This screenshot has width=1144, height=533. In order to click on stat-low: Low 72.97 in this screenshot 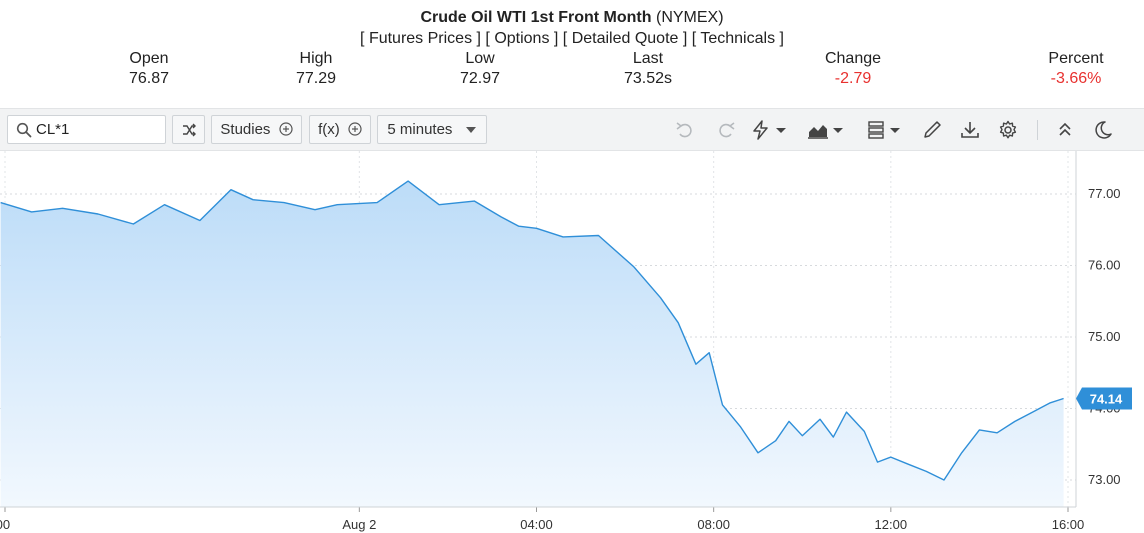, I will do `click(480, 69)`.